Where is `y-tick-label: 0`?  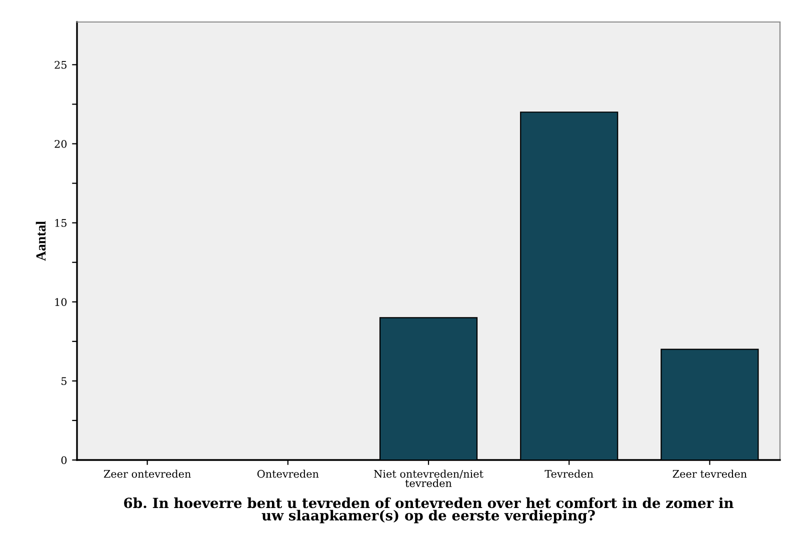 y-tick-label: 0 is located at coordinates (64, 460).